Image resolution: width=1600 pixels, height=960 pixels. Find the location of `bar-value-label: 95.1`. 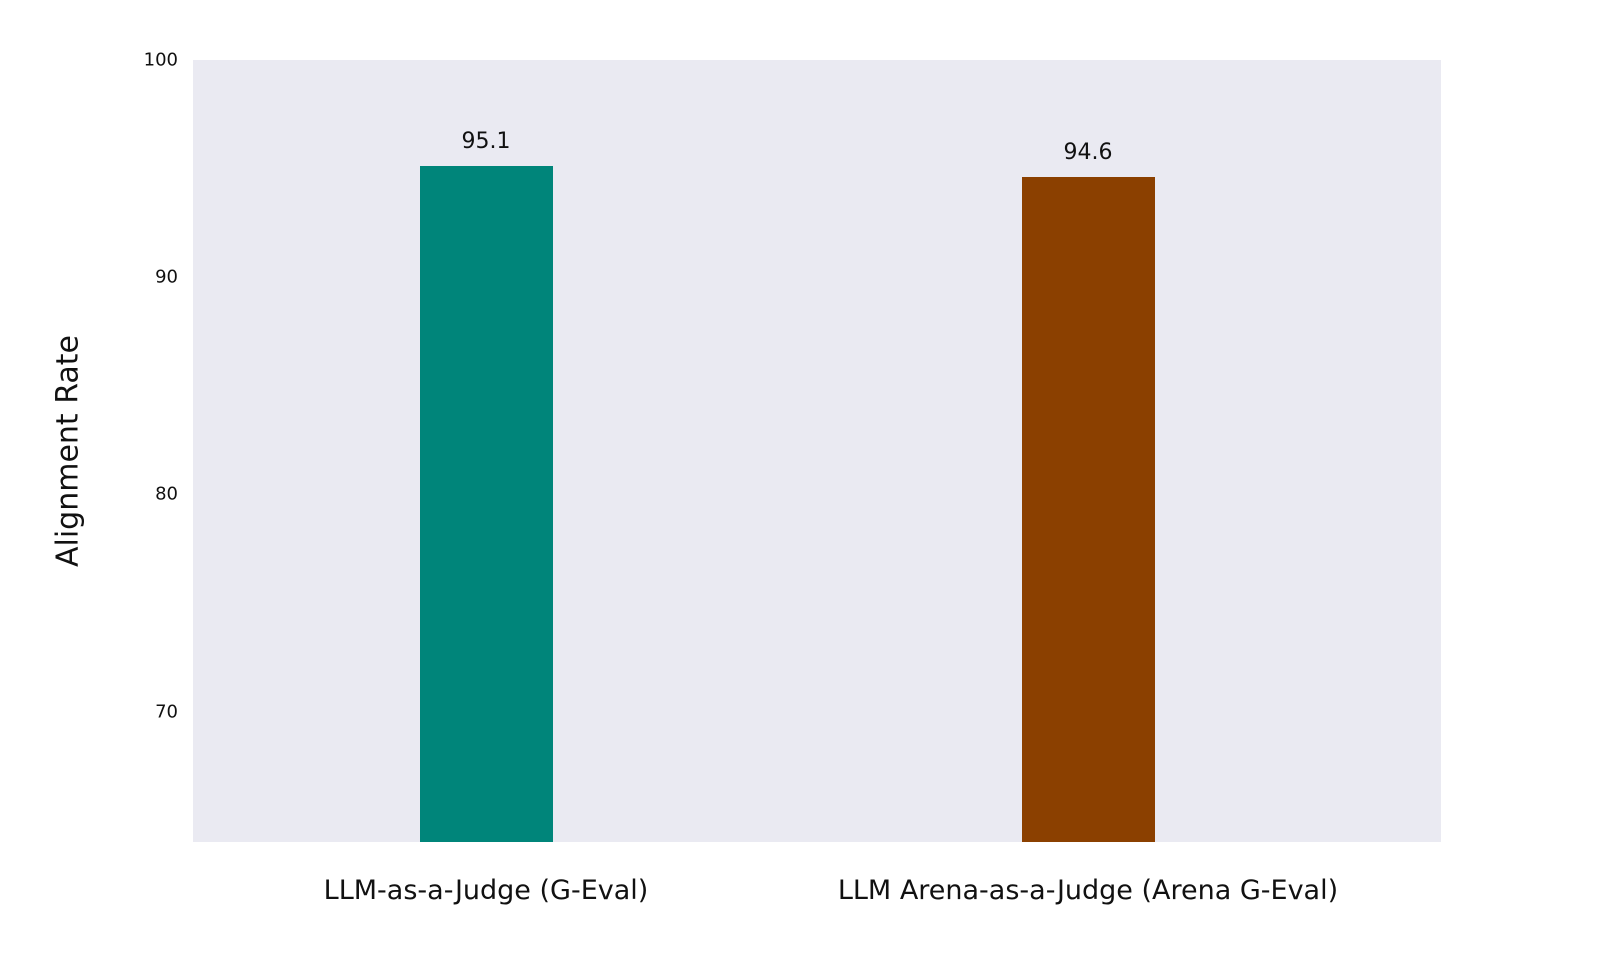

bar-value-label: 95.1 is located at coordinates (486, 142).